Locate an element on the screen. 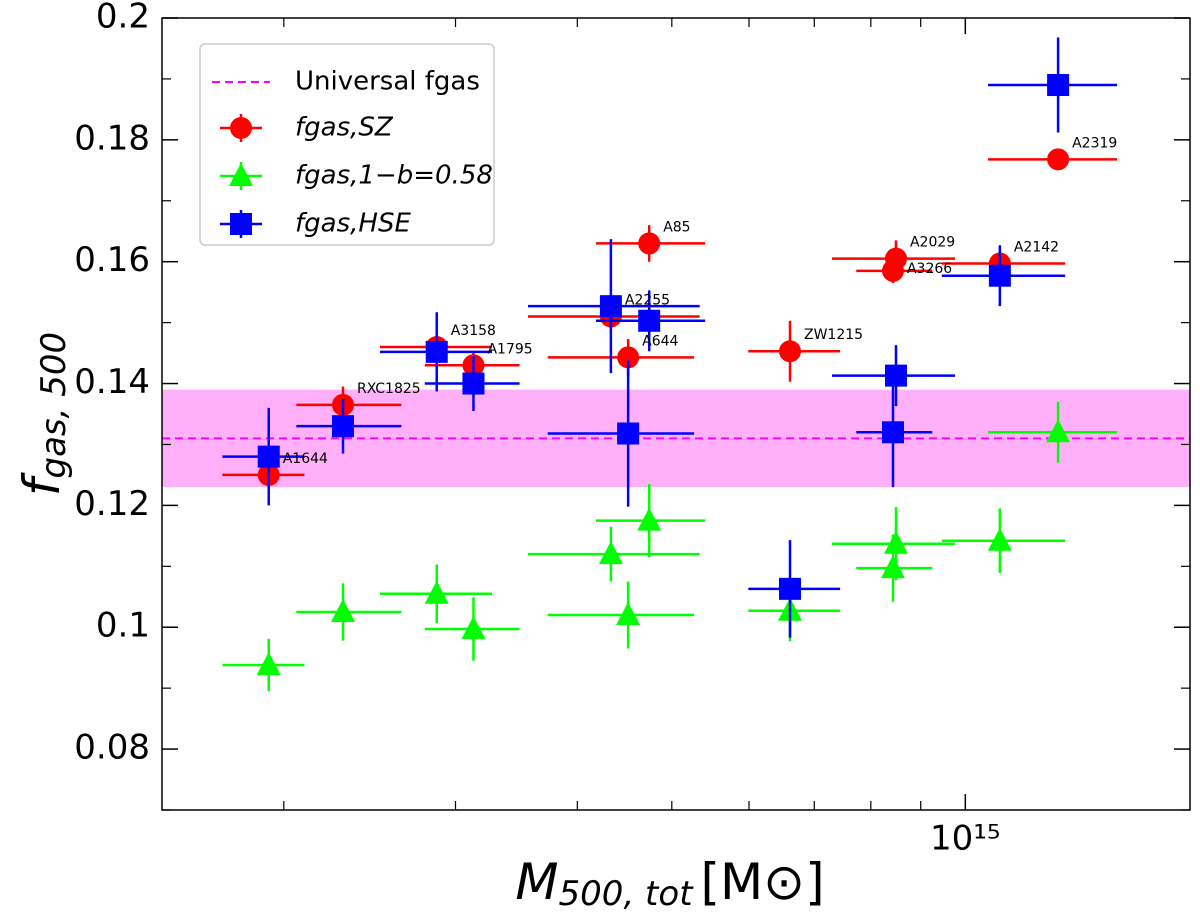 This screenshot has width=1200, height=923. legend-box is located at coordinates (347, 144).